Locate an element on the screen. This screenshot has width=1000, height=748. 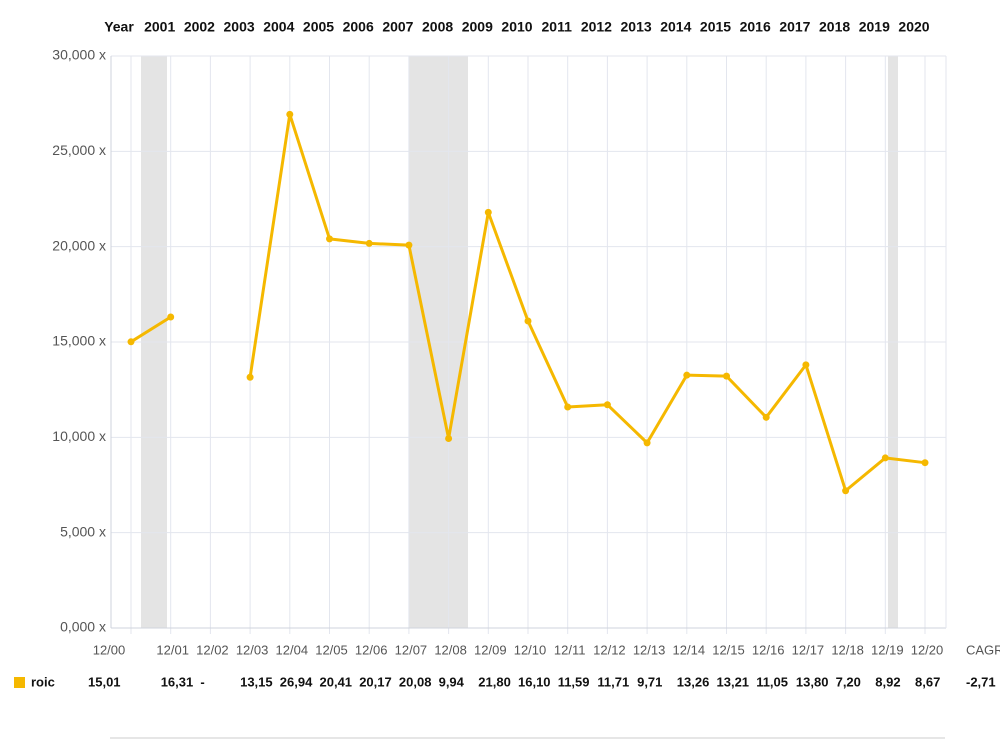
x-tick-label: 12/09 is located at coordinates (490, 649).